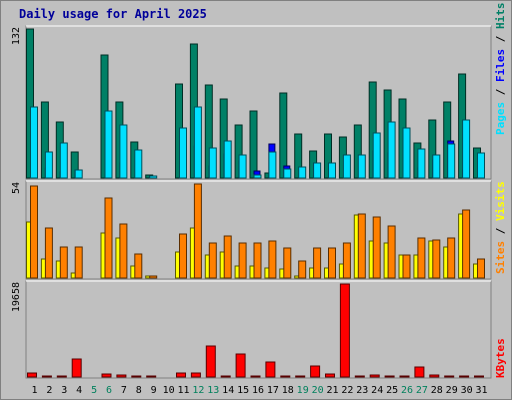 The image size is (512, 400). I want to click on legend-files: Files, so click(500, 65).